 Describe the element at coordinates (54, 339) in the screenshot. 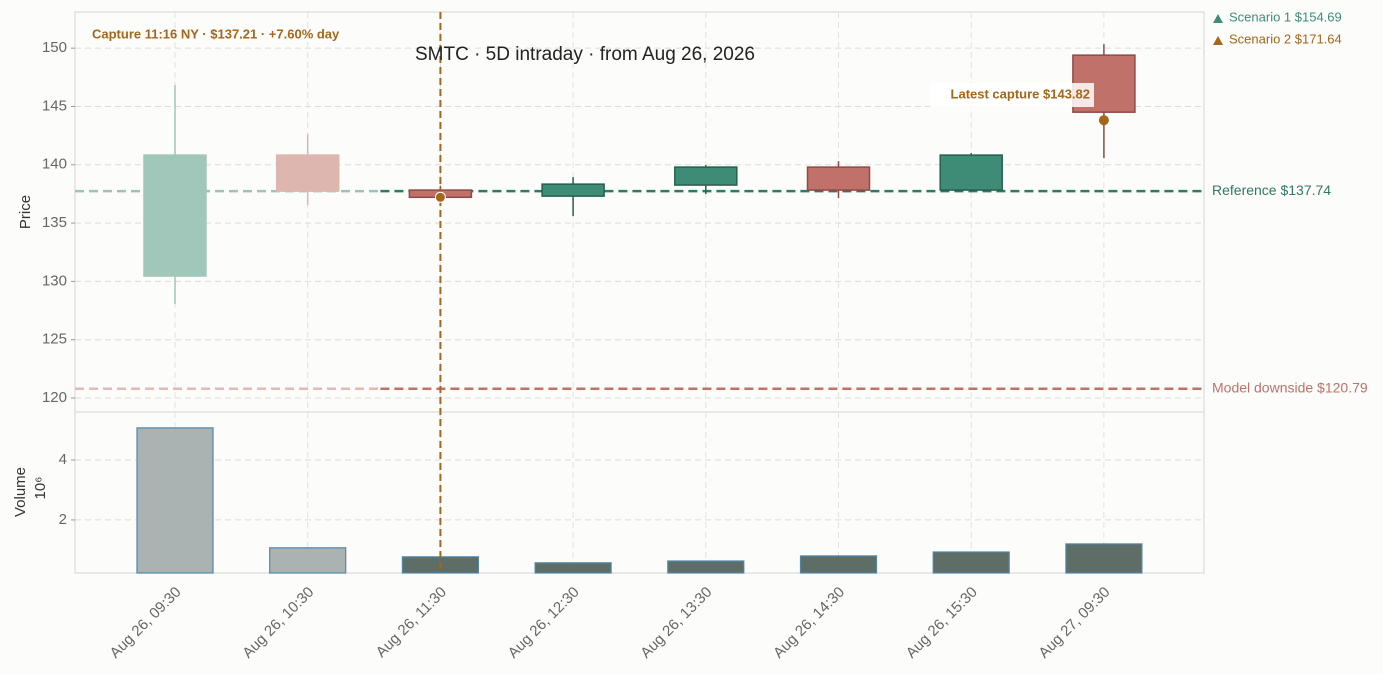

I see `y-tick-label: 125` at that location.